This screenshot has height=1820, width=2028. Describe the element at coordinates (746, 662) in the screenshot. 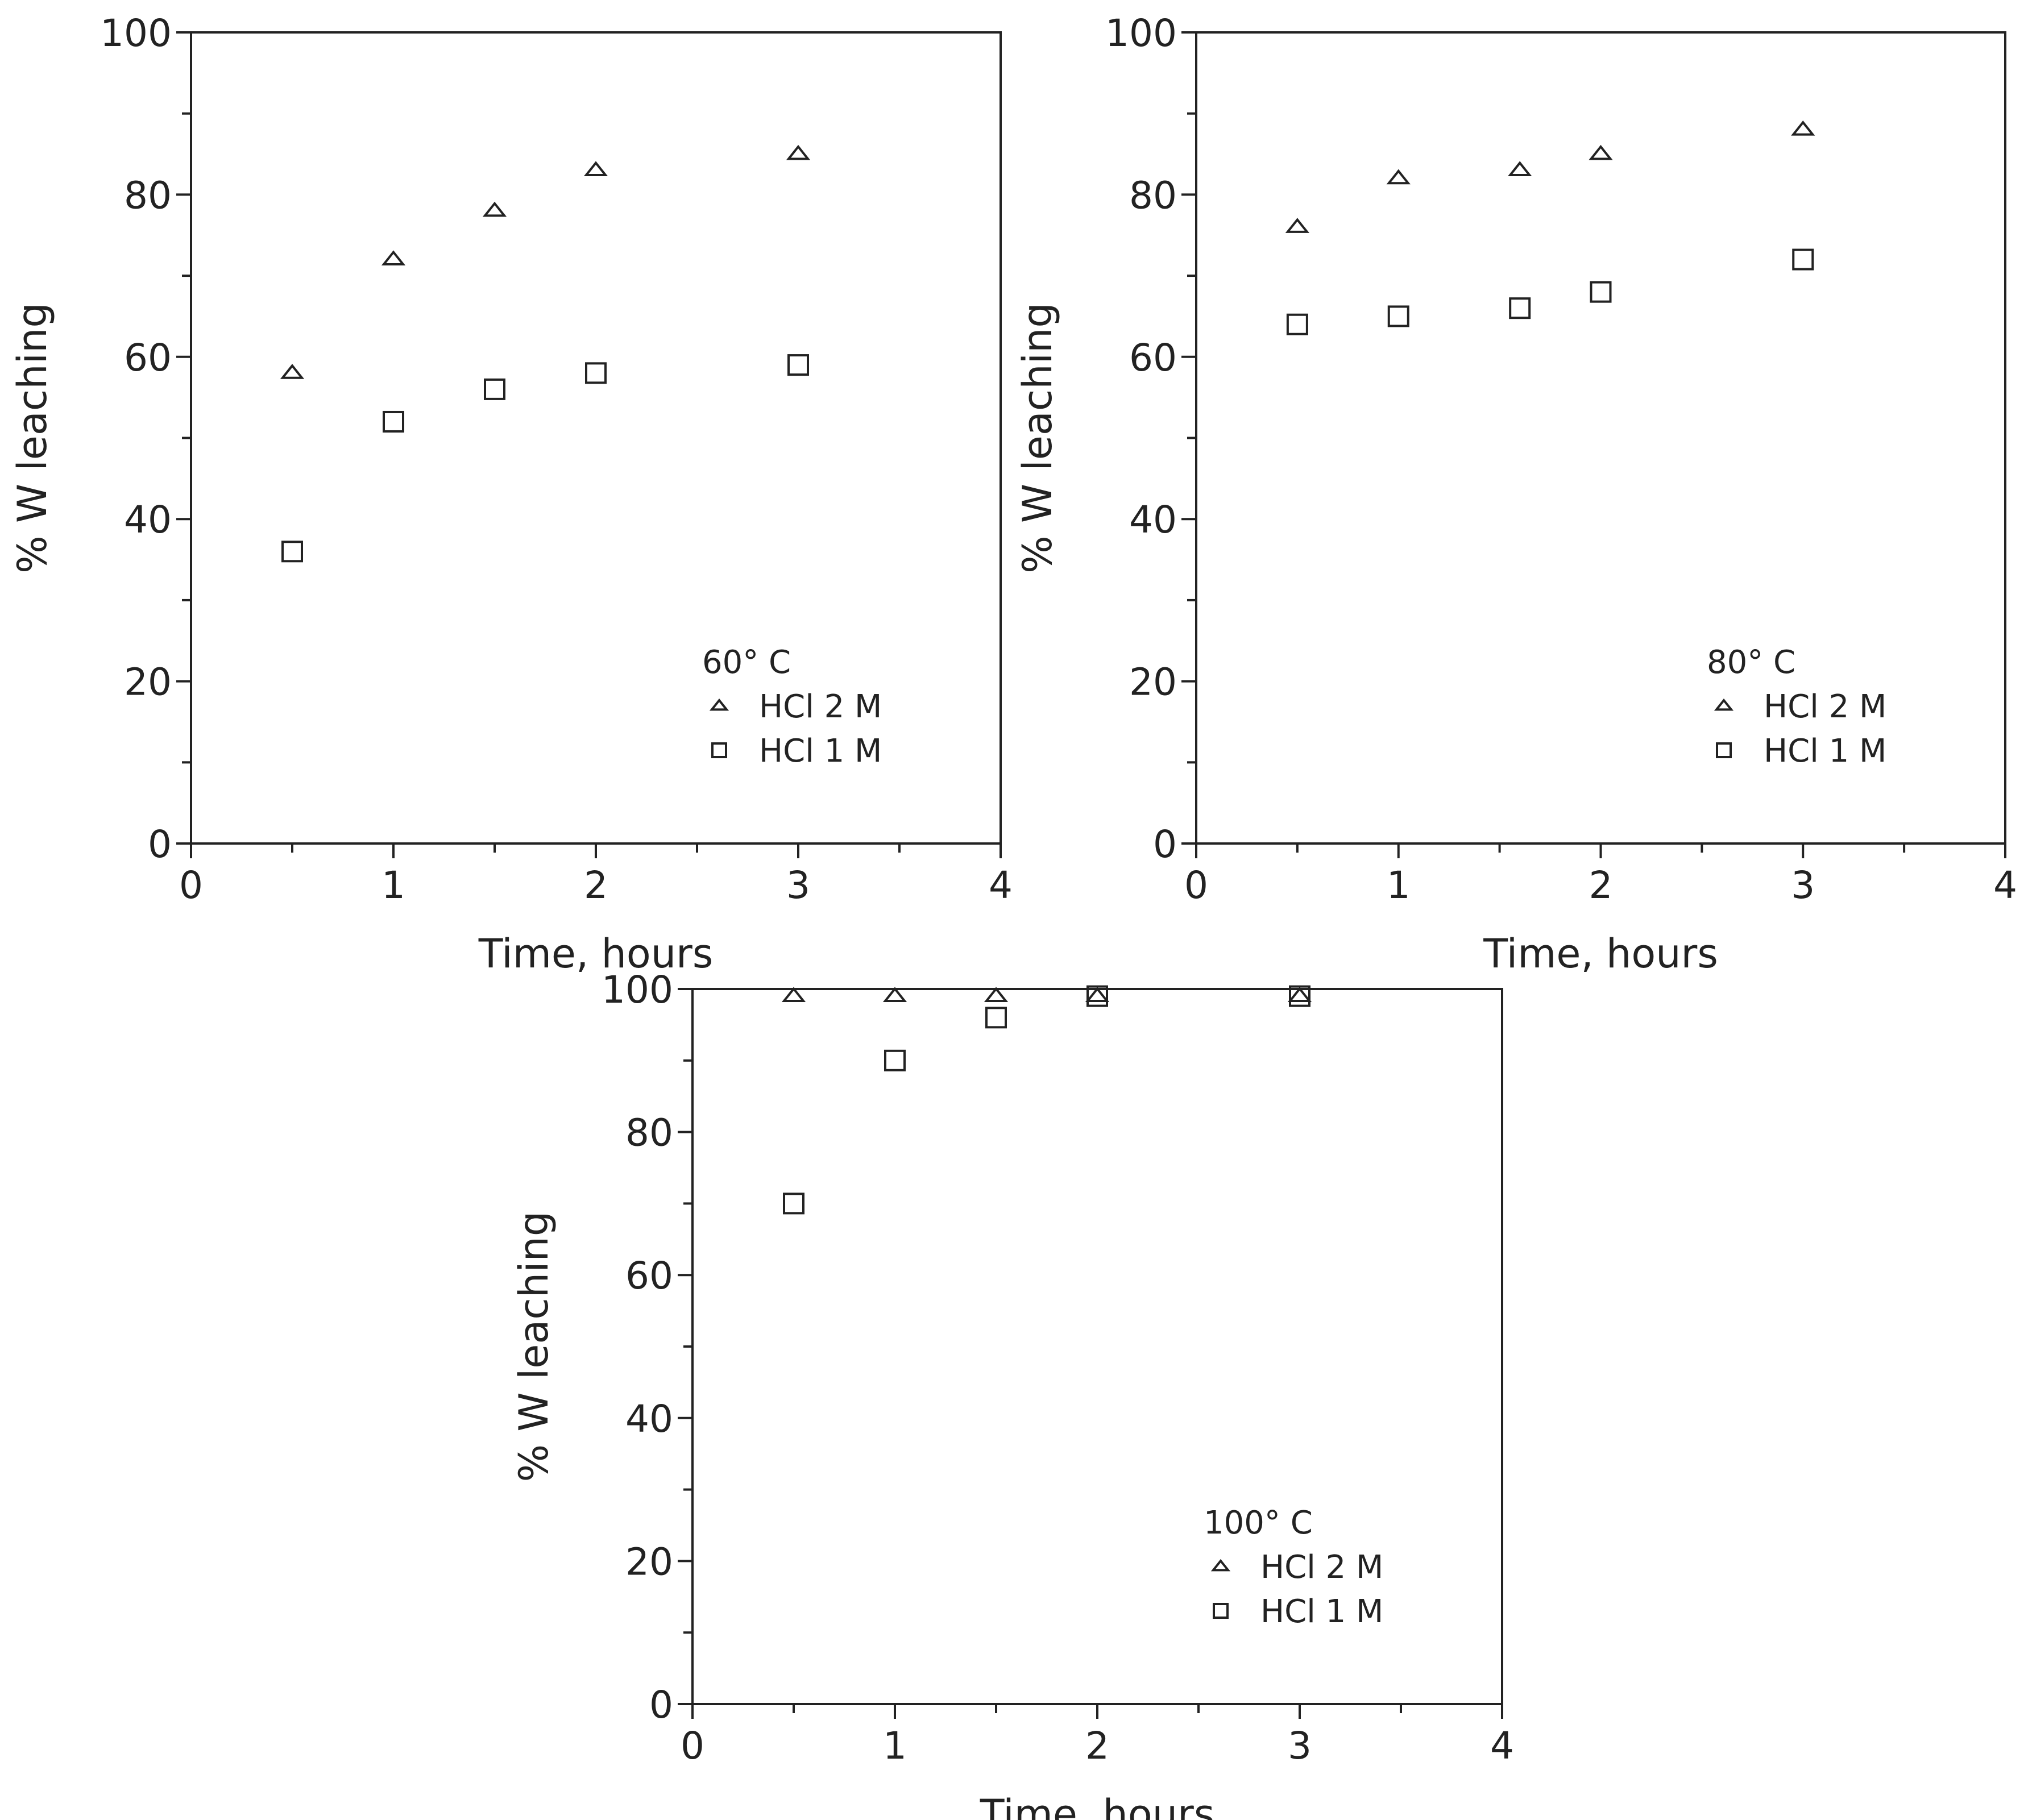

I see `legend-title: 60° C` at that location.